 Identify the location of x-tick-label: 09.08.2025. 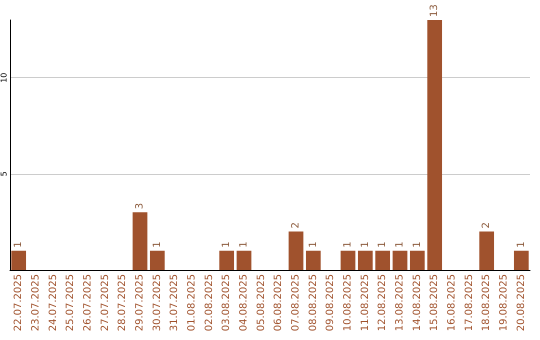
(330, 303).